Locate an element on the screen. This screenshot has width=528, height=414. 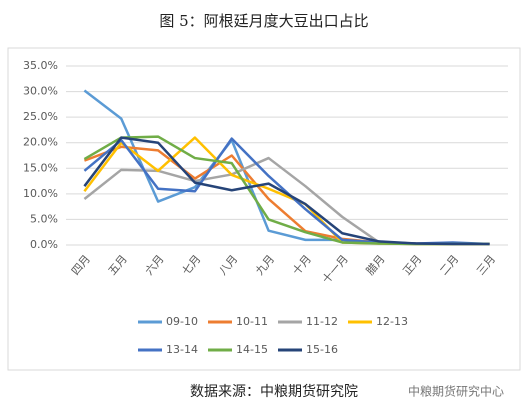
chart-title: 图 5：阿根廷月度大豆出口占比 is located at coordinates (263, 21).